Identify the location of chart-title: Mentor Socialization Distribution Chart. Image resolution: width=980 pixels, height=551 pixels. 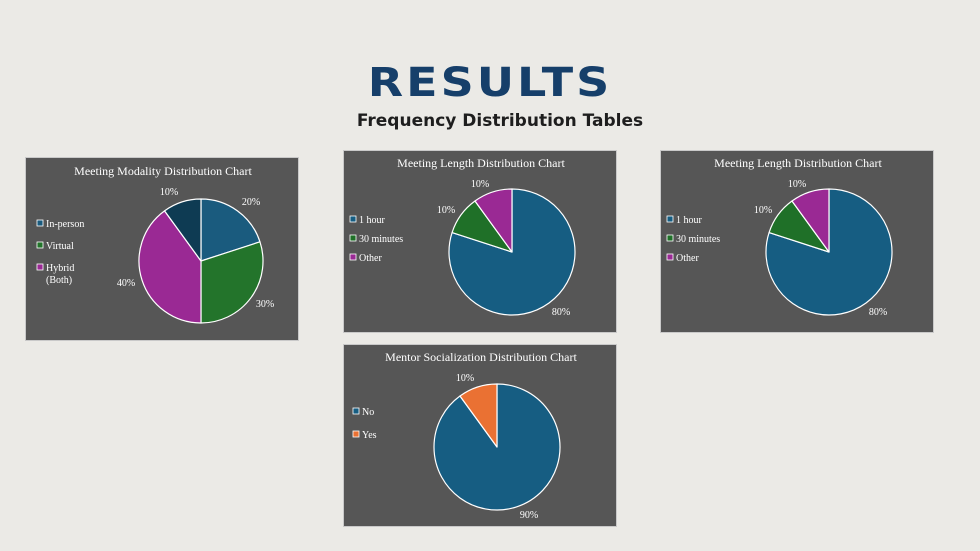
(481, 357).